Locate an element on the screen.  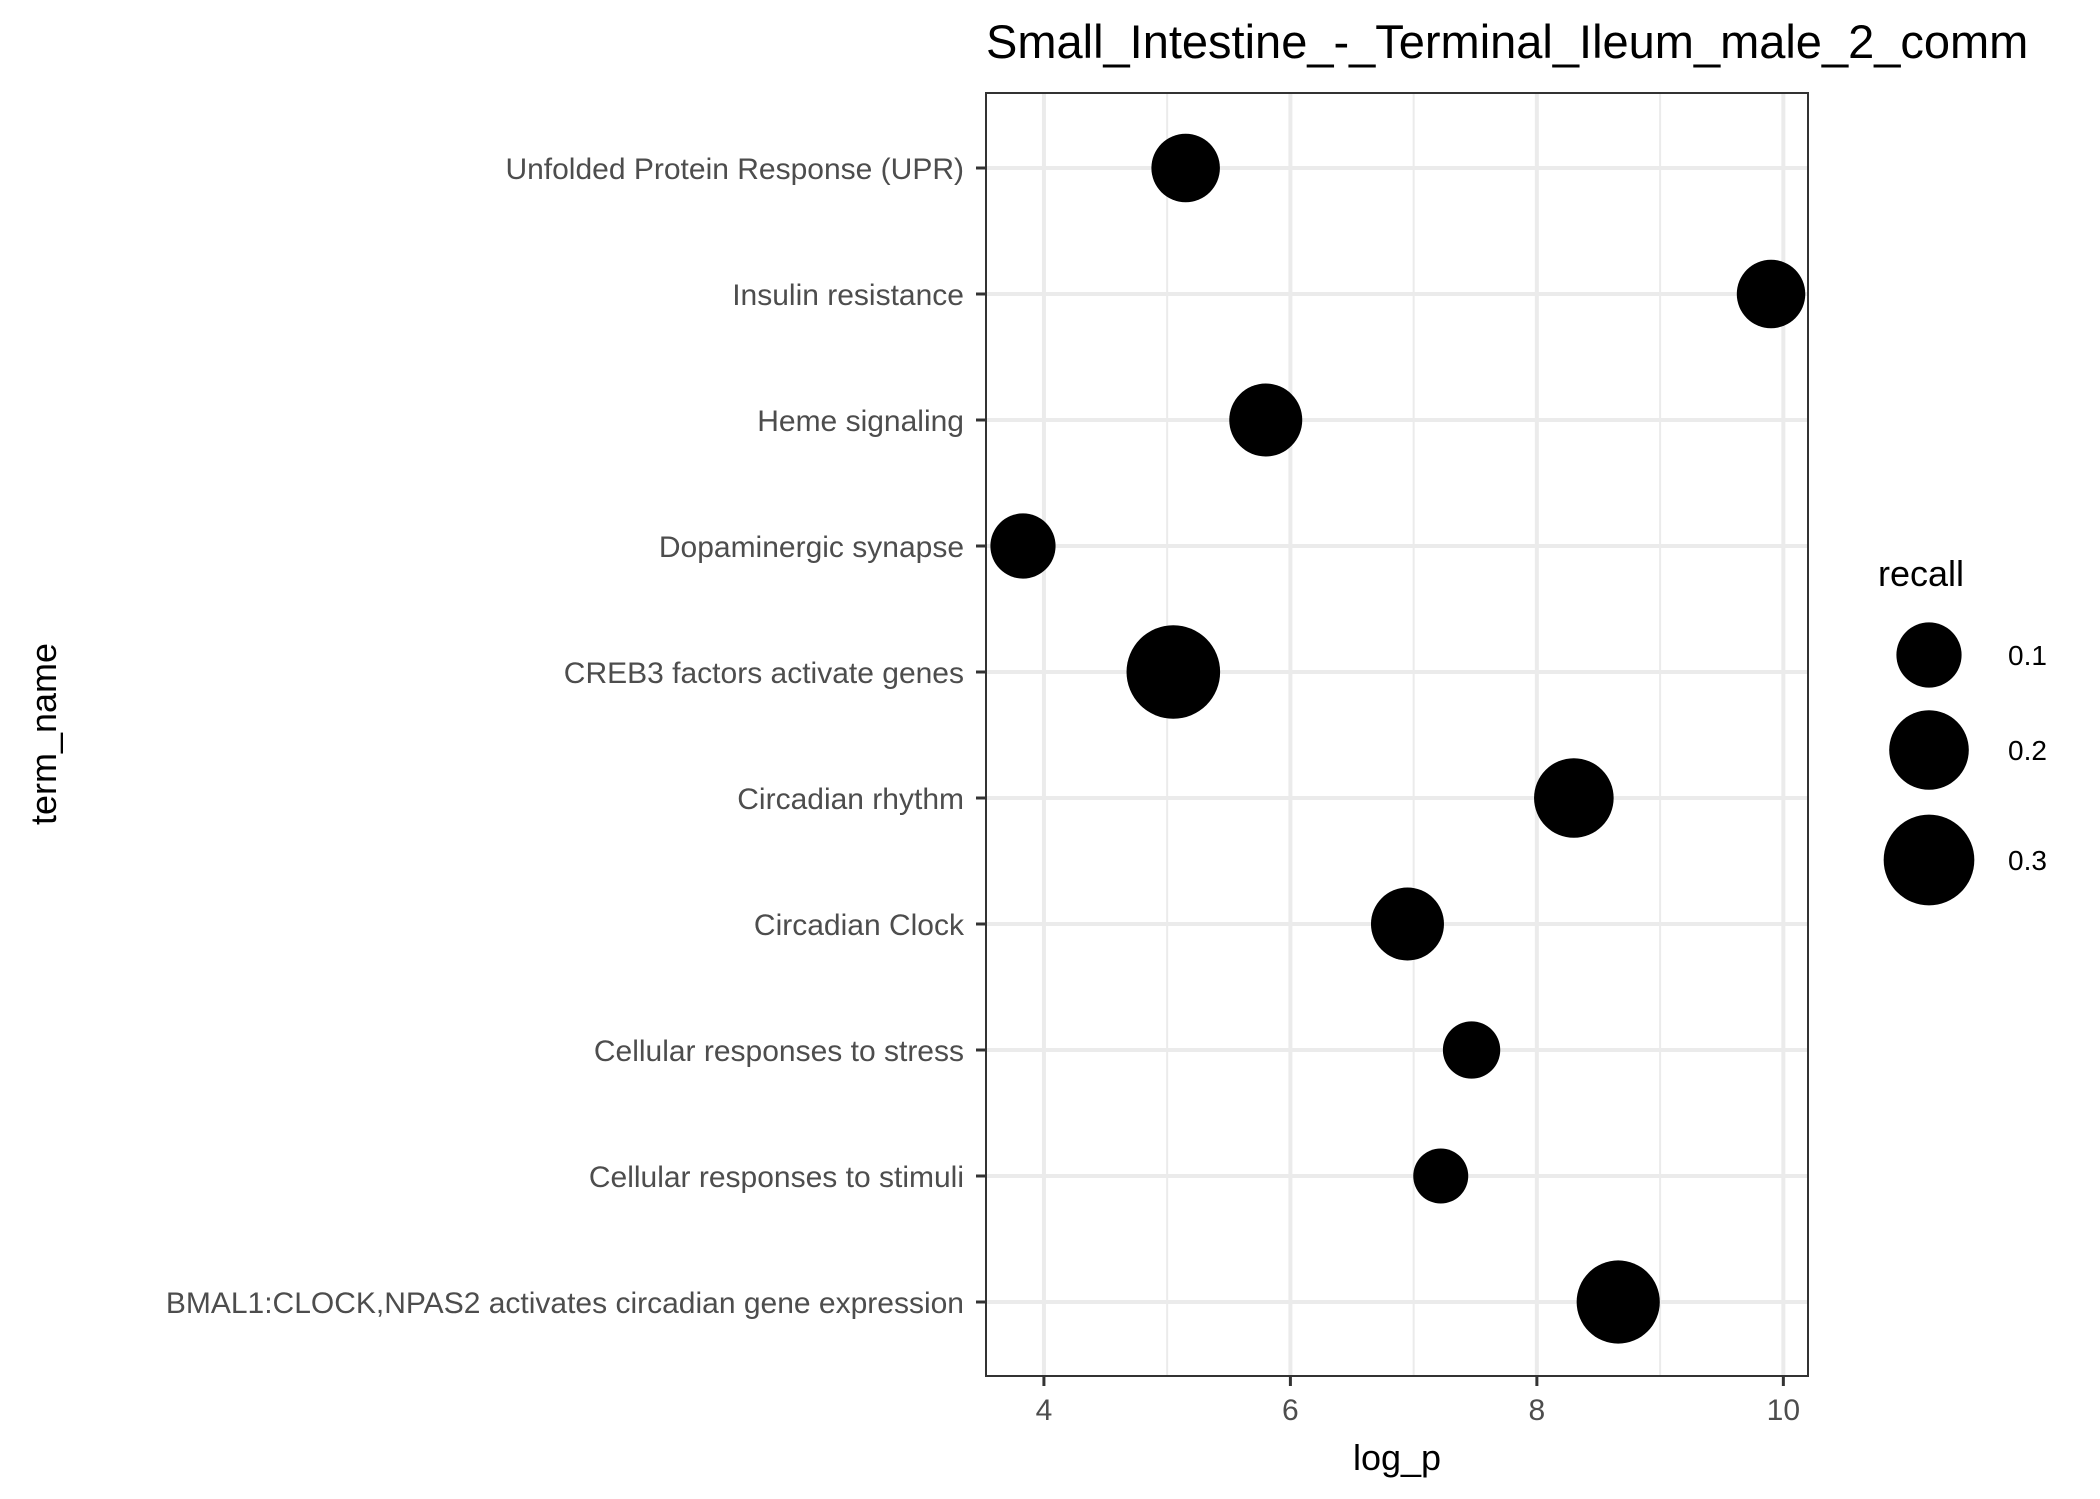
legend-title: recall is located at coordinates (1921, 573).